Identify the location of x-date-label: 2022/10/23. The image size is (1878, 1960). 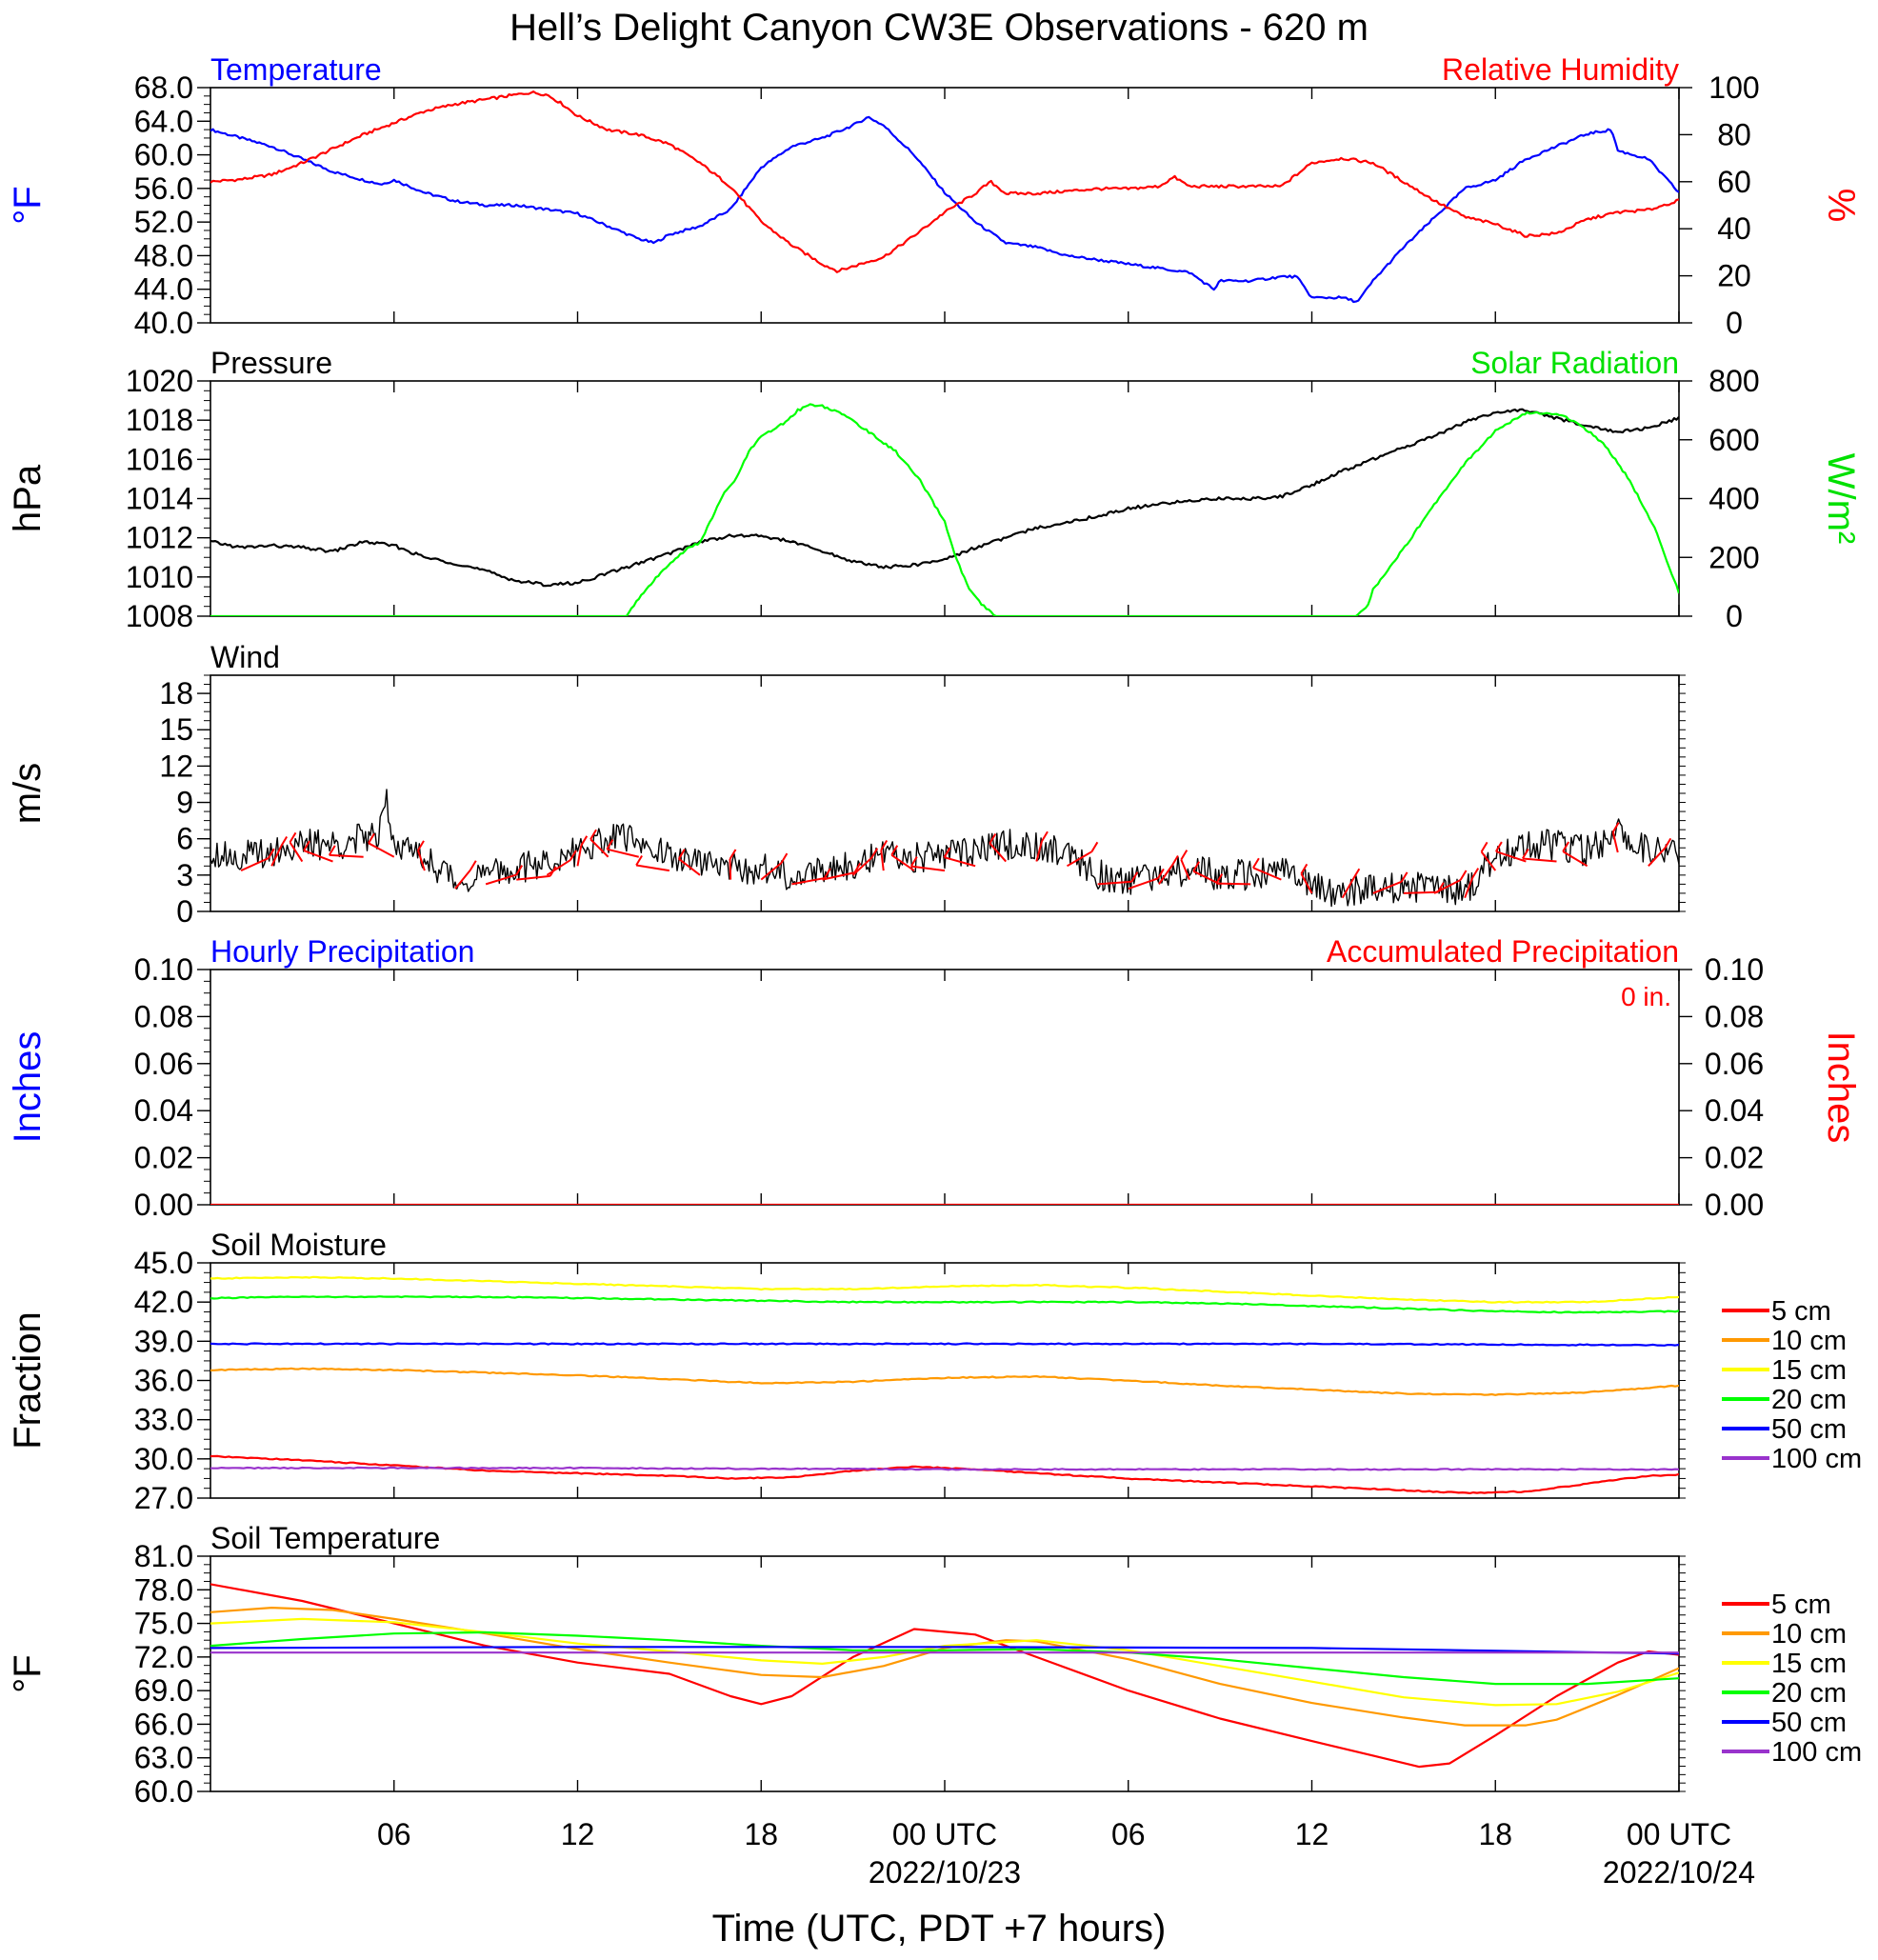
(945, 1872).